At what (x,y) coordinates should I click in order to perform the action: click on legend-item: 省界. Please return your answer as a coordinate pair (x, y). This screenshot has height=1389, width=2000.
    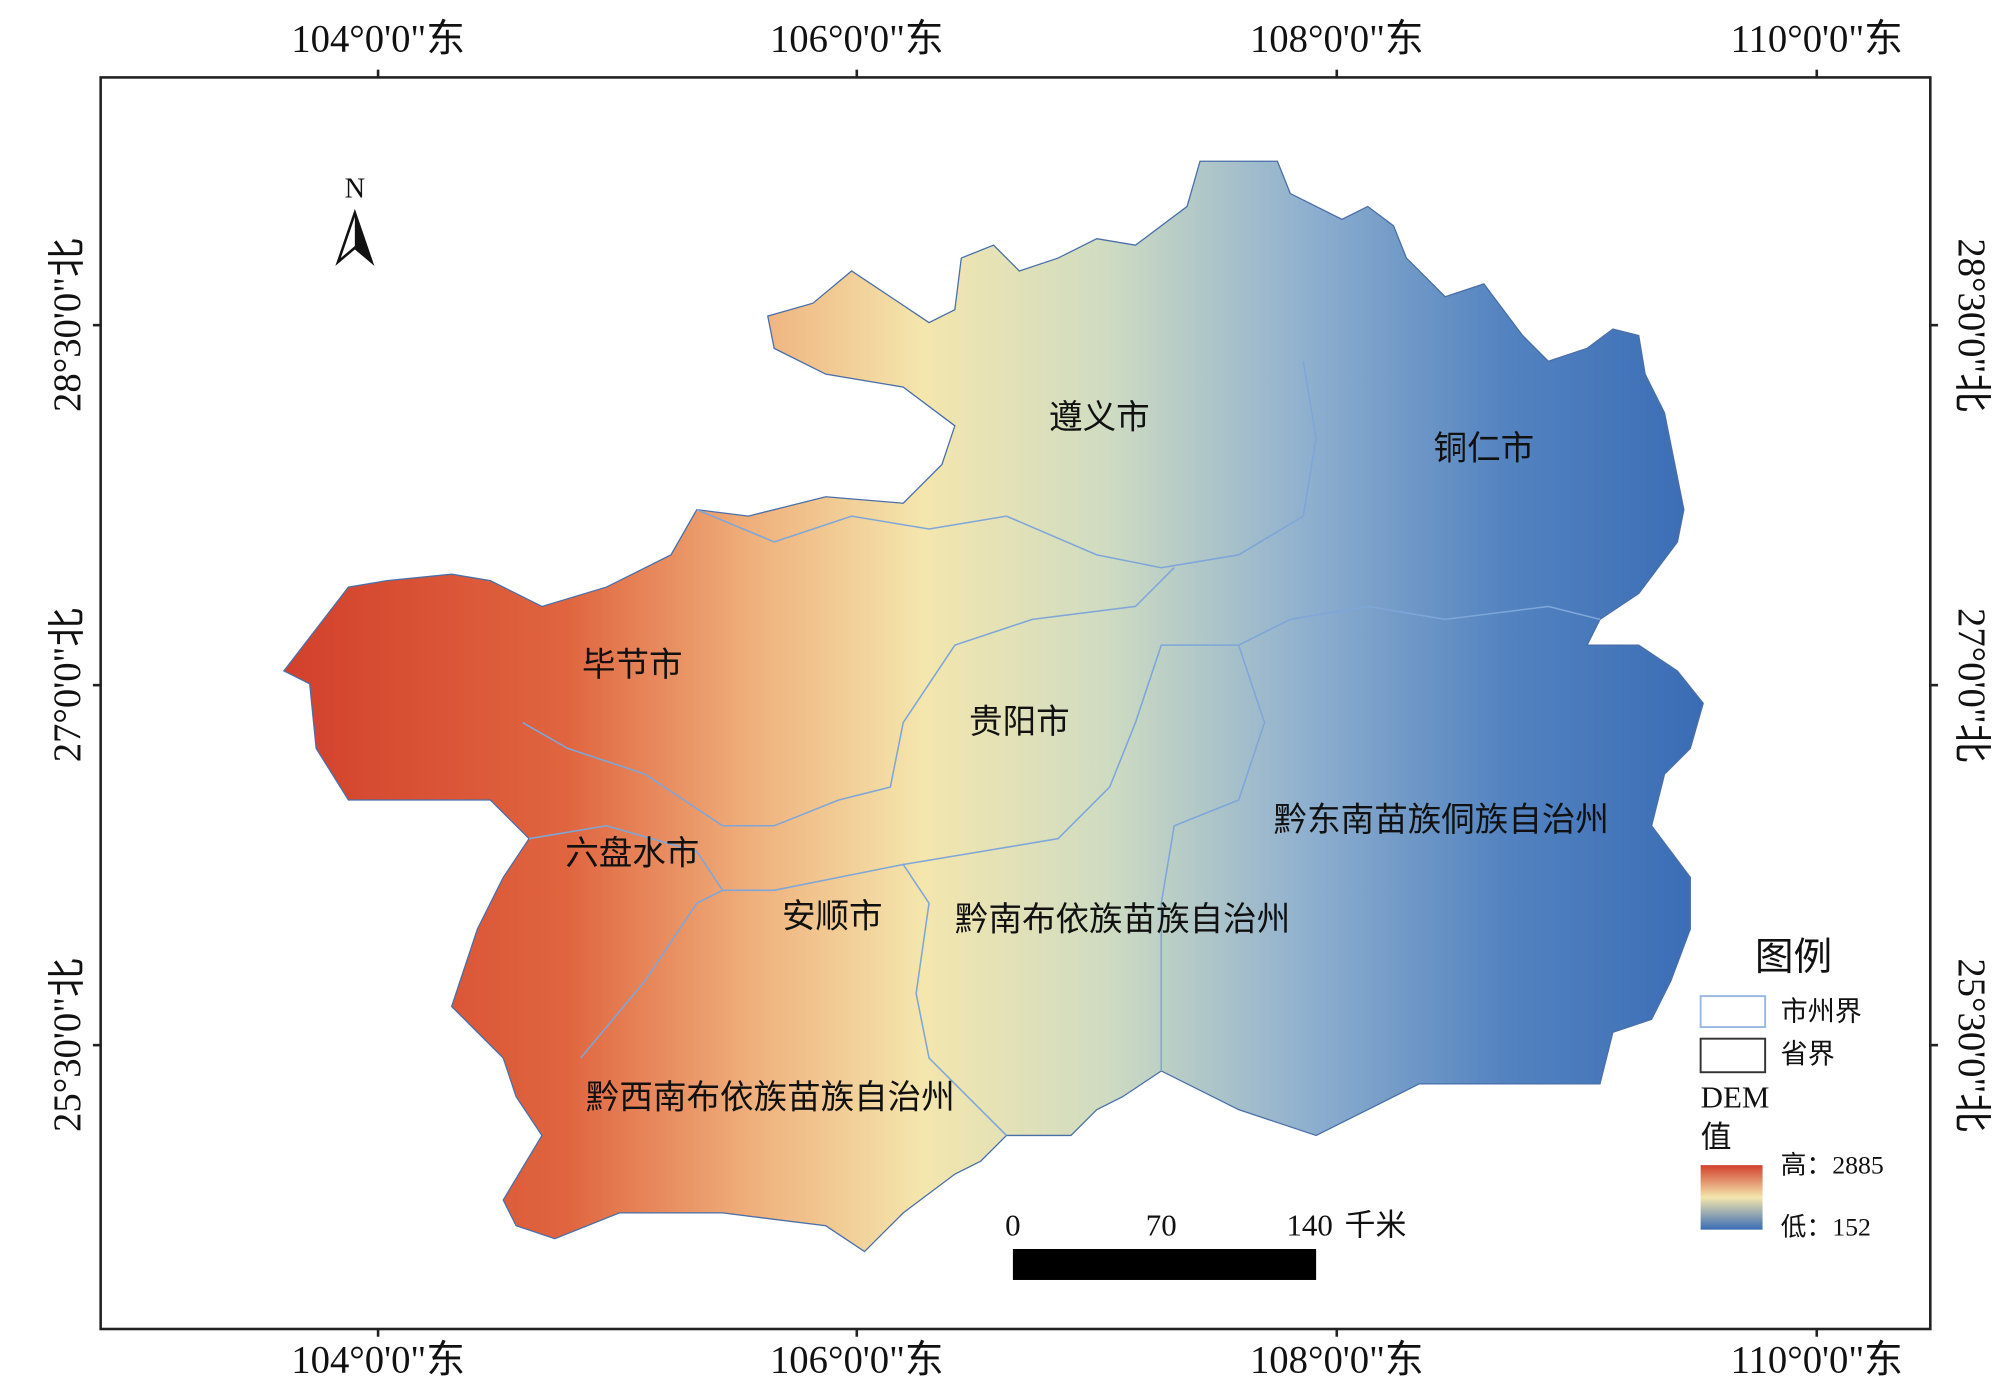
    Looking at the image, I should click on (1808, 1054).